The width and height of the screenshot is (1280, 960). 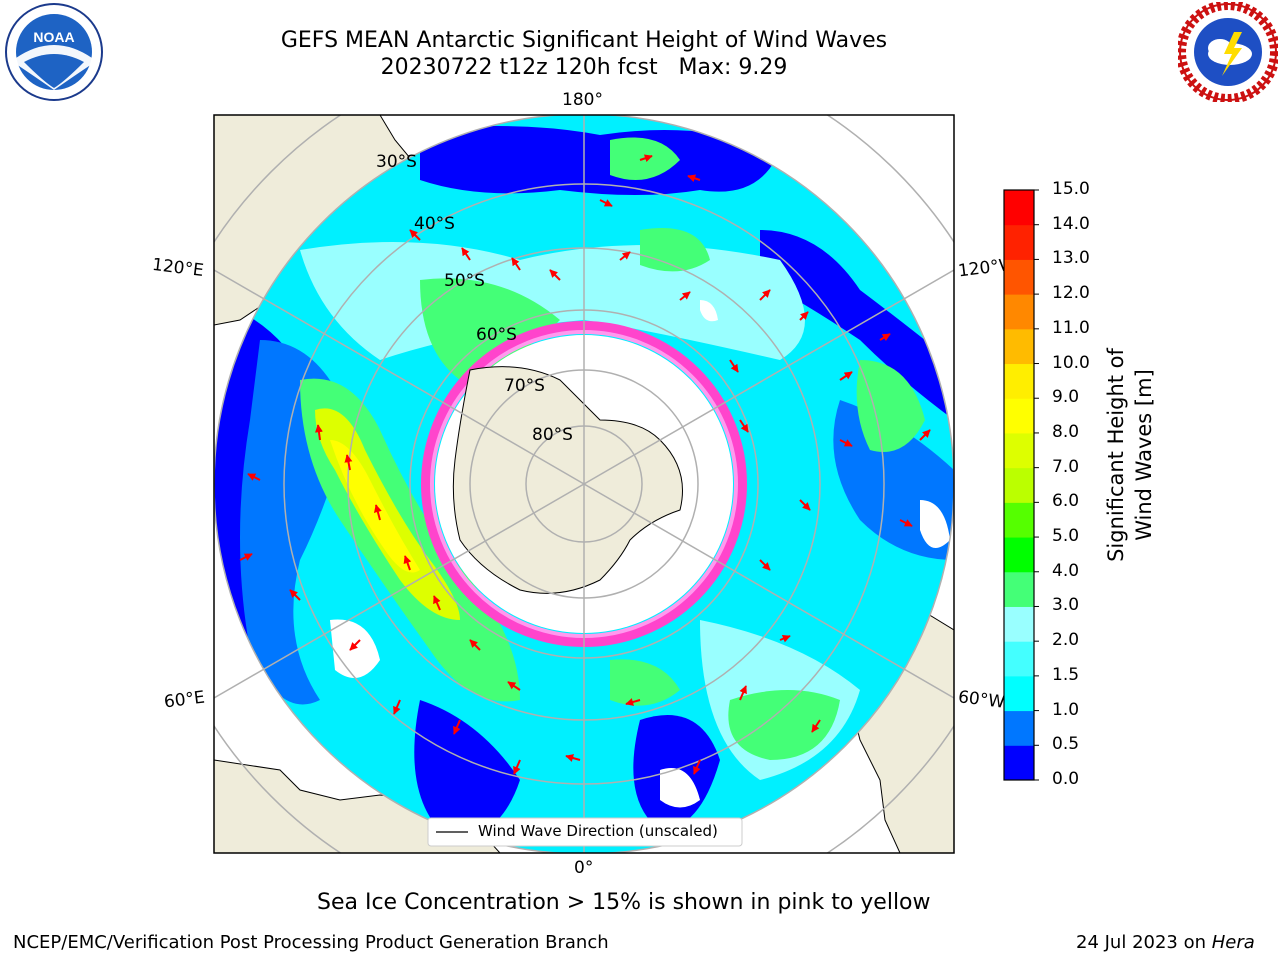 I want to click on colorbar-tick-label: 14.0, so click(x=1071, y=223).